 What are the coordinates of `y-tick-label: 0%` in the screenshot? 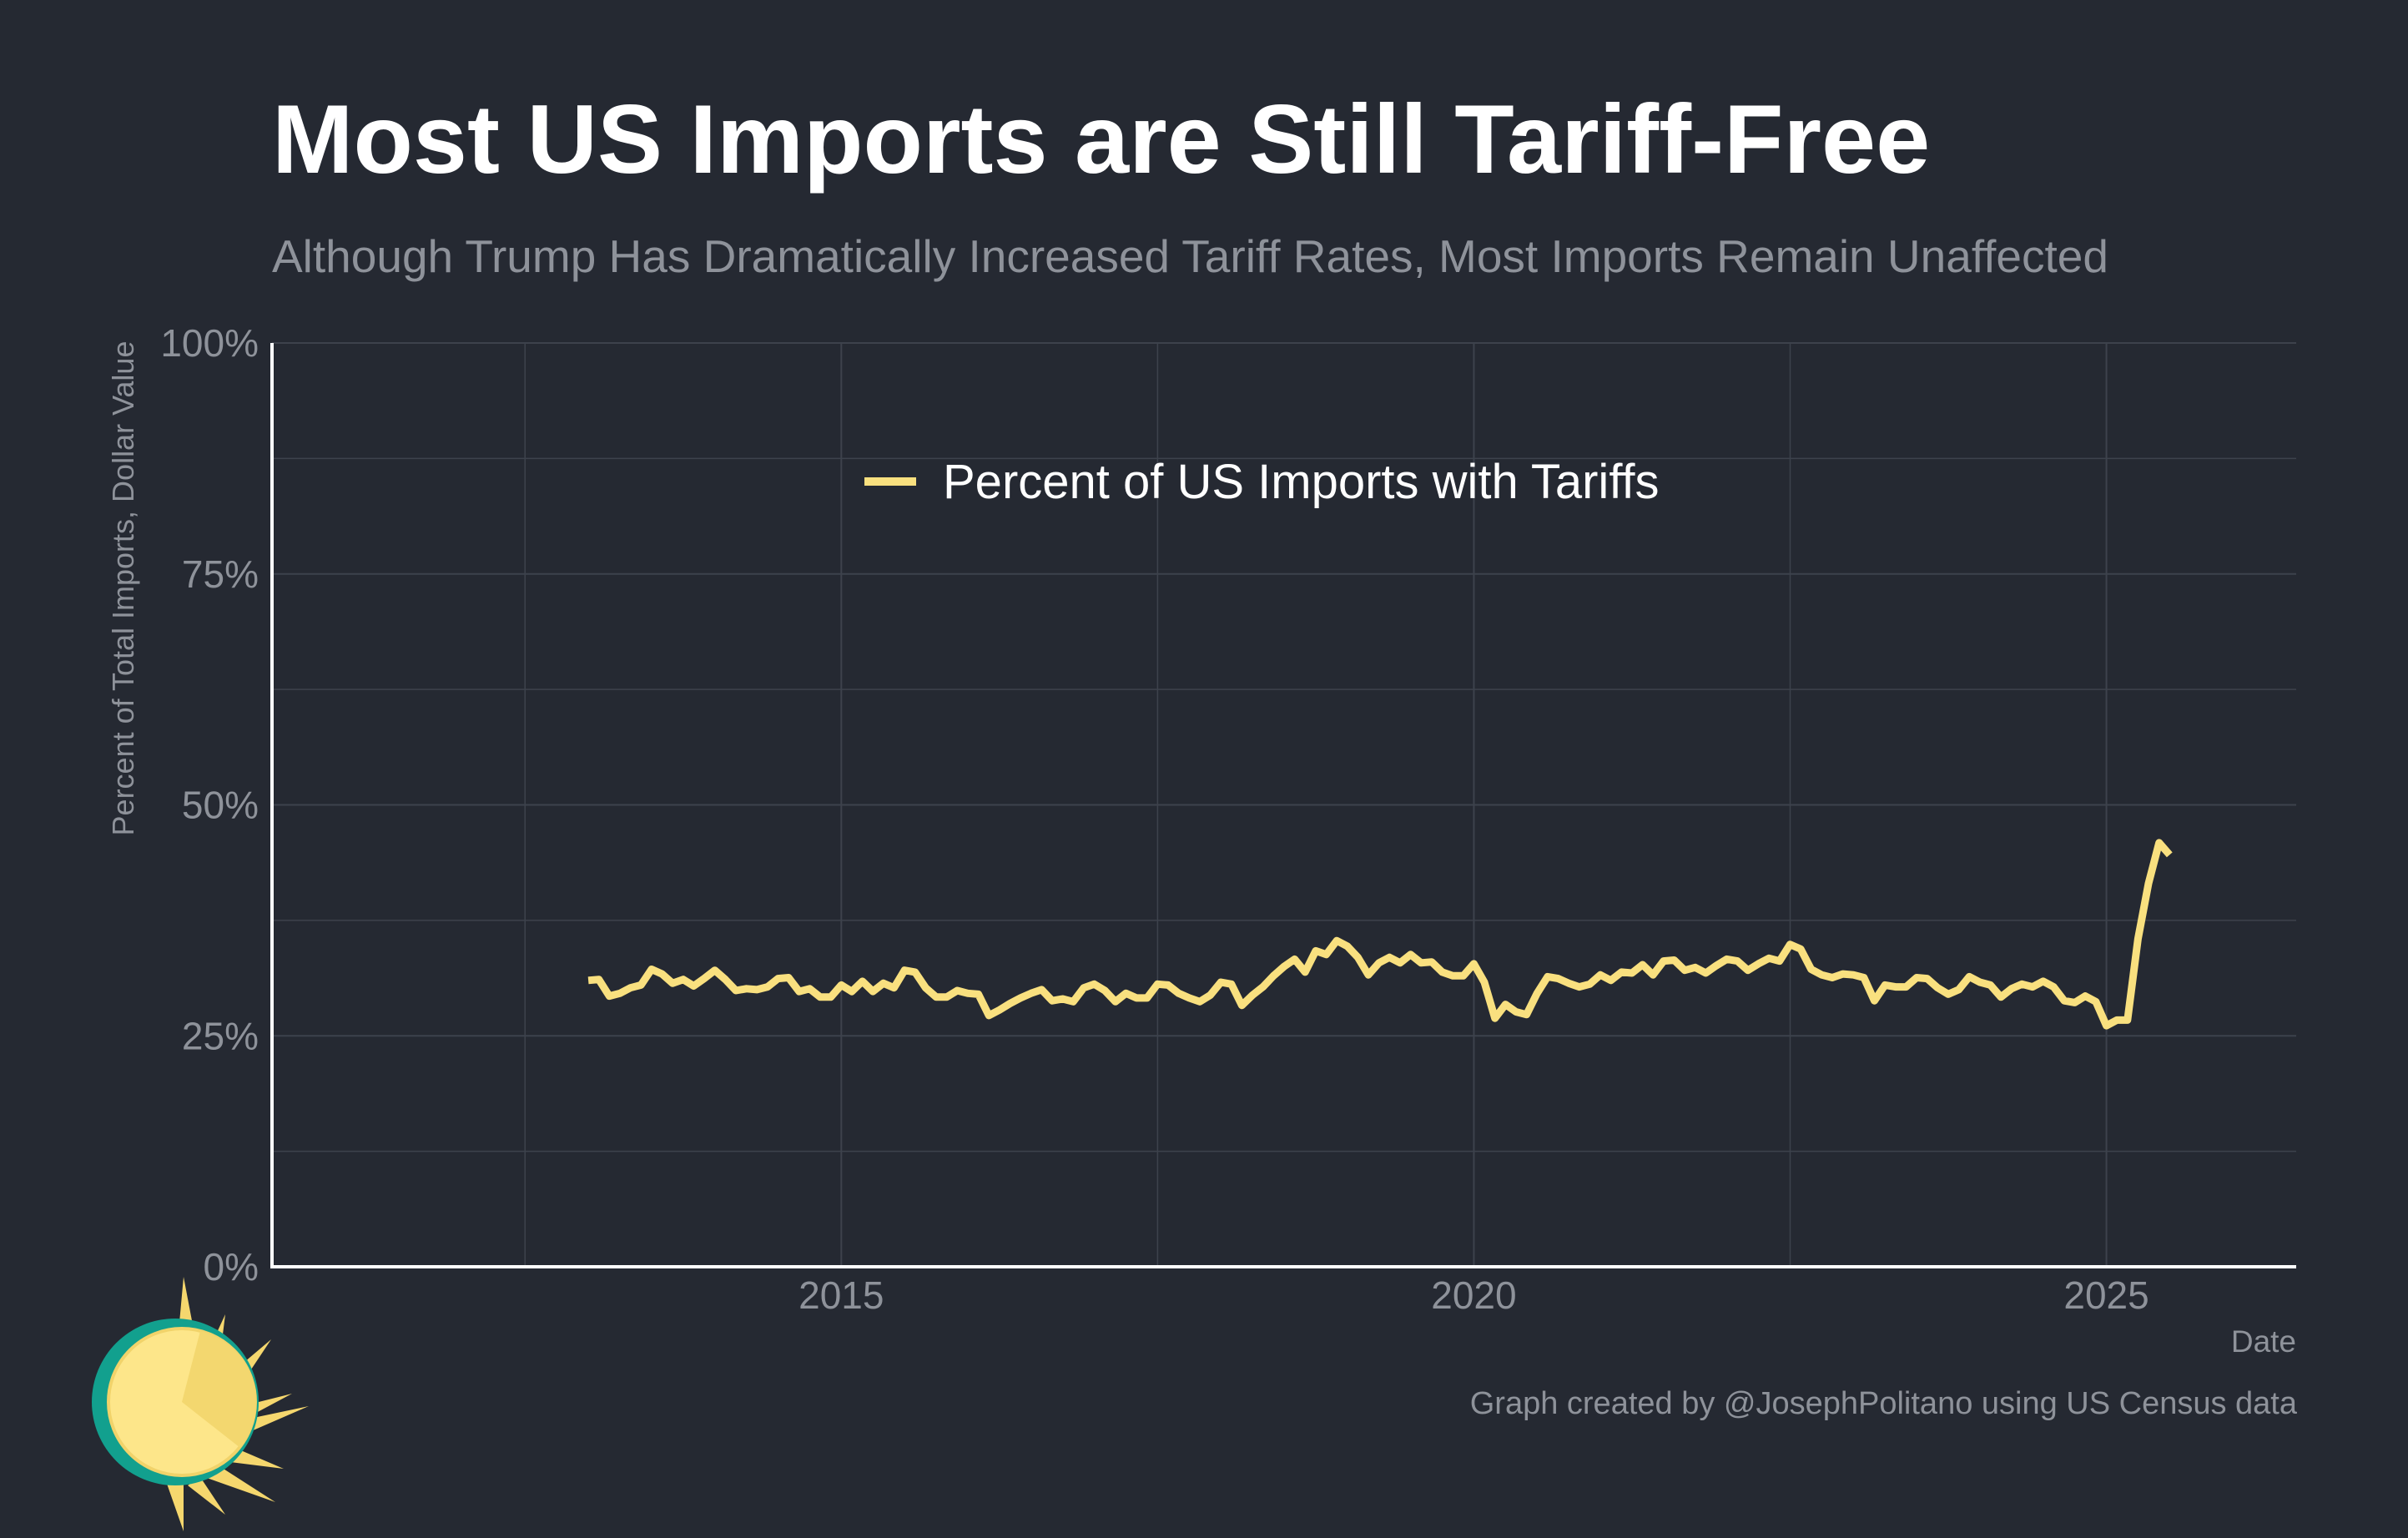 It's located at (231, 1266).